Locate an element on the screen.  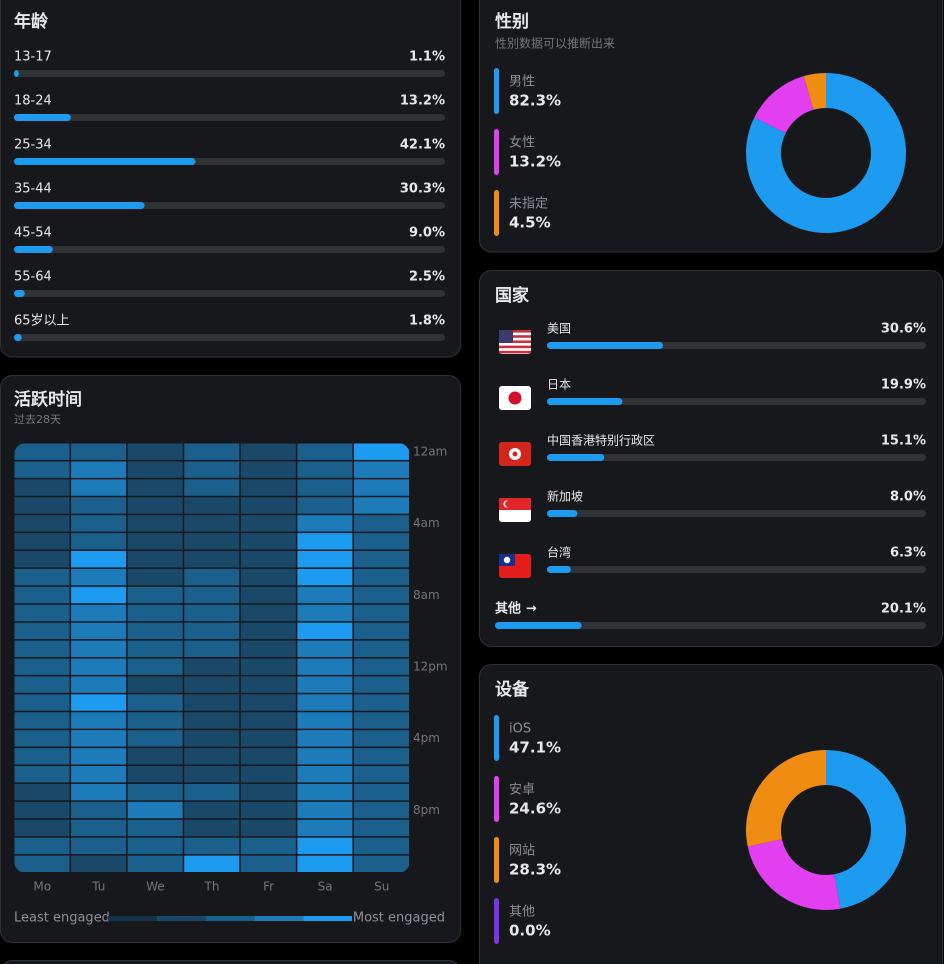
legend-name: 安卓 is located at coordinates (522, 790).